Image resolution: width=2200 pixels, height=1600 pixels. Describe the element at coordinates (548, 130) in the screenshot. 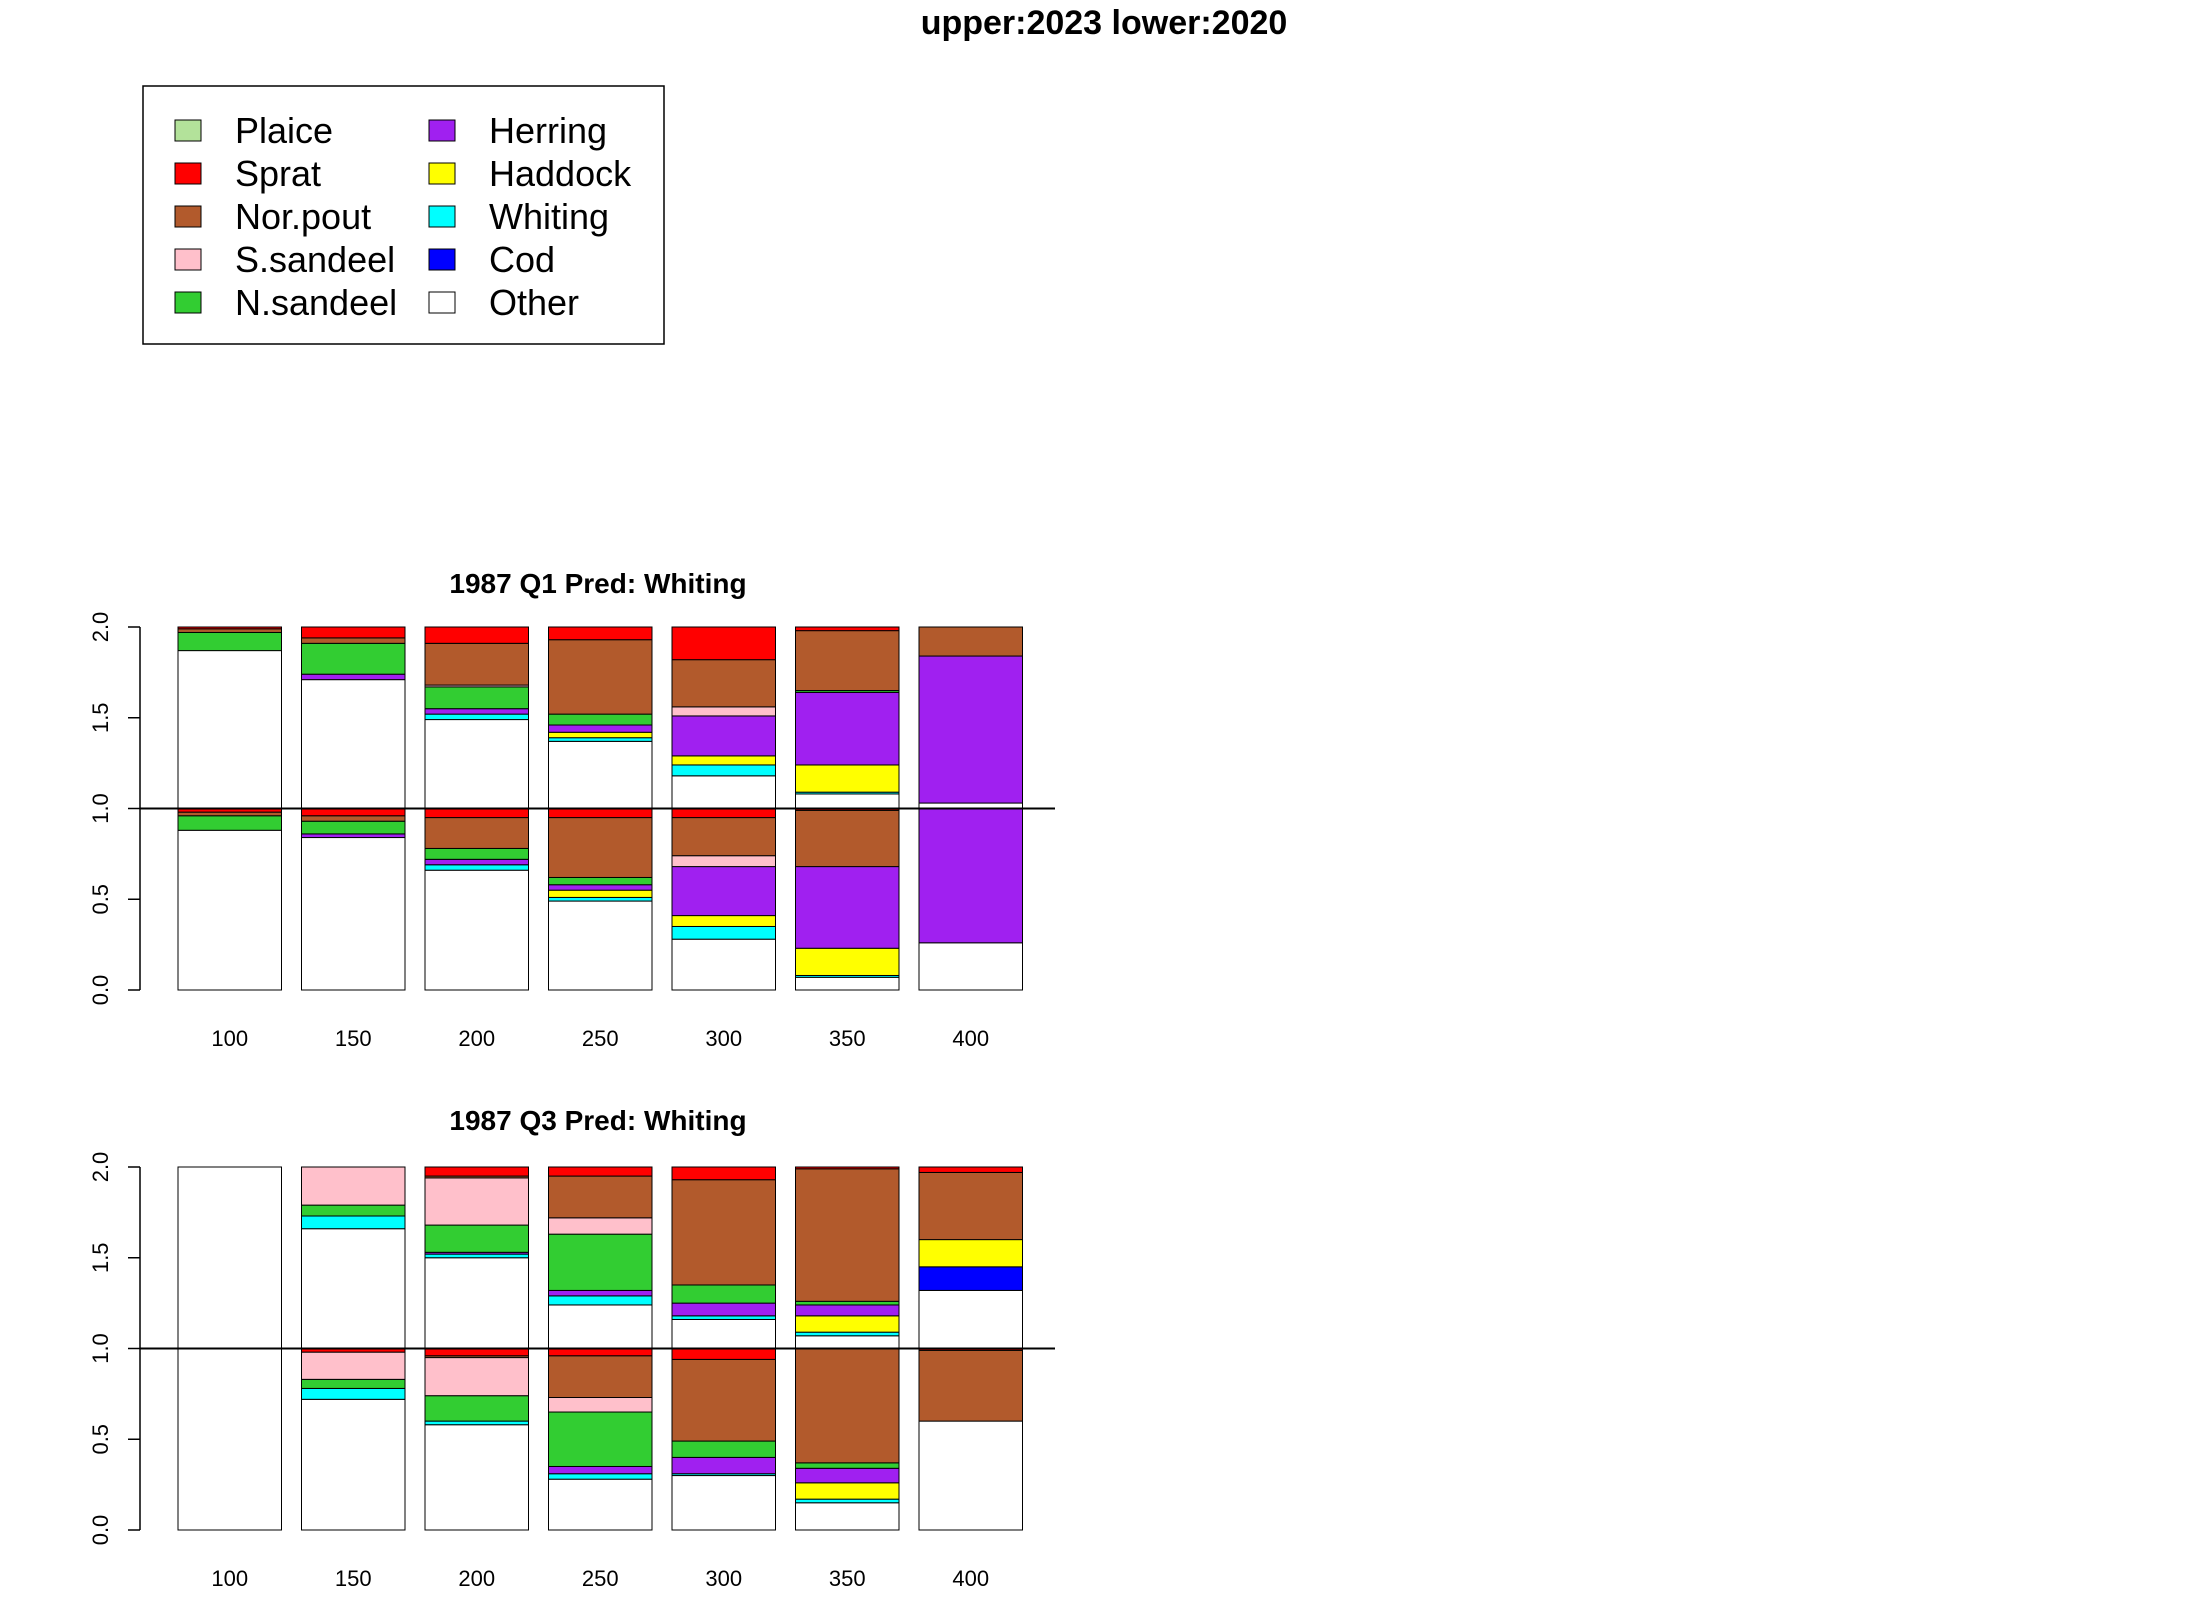

I see `legend-label-herring: Herring` at that location.